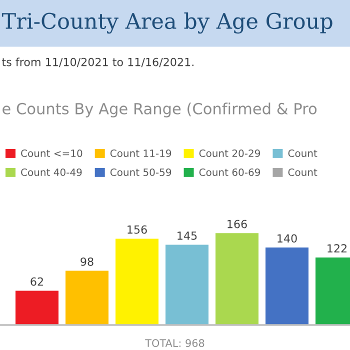 The height and width of the screenshot is (350, 350). Describe the element at coordinates (159, 110) in the screenshot. I see `text: e Counts By Age Range (Confirmed & Pro` at that location.